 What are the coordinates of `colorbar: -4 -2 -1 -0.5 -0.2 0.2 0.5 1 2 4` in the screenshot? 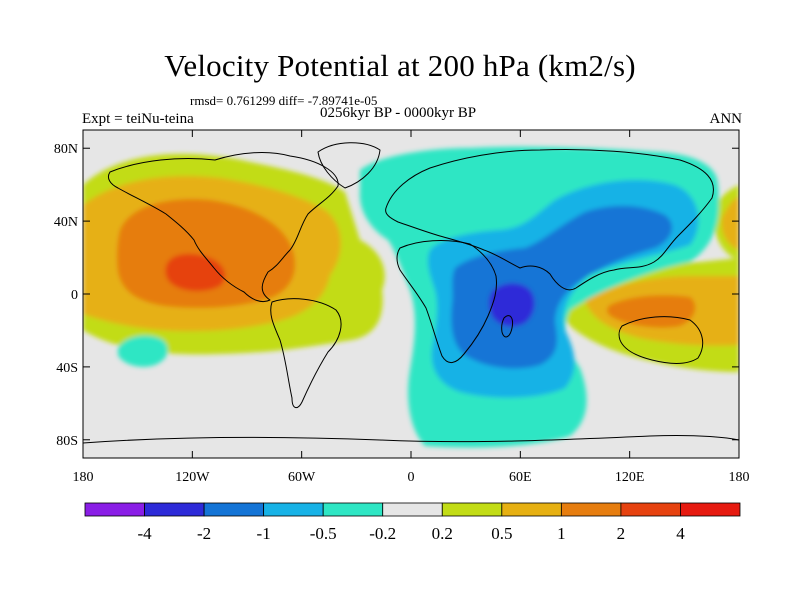 It's located at (412, 522).